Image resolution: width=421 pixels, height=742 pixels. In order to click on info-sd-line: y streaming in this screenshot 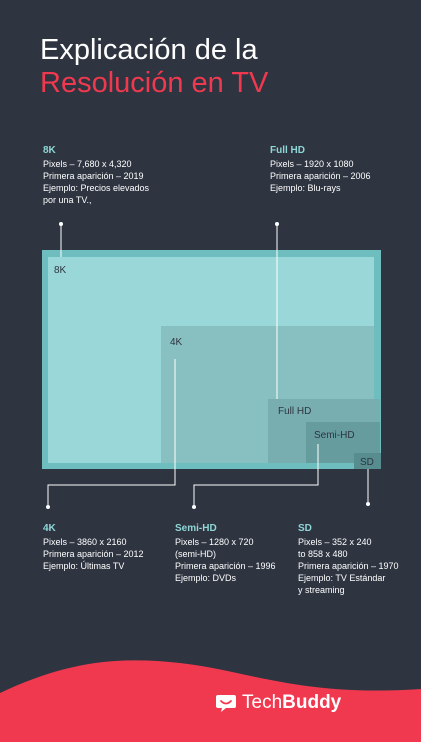, I will do `click(321, 590)`.